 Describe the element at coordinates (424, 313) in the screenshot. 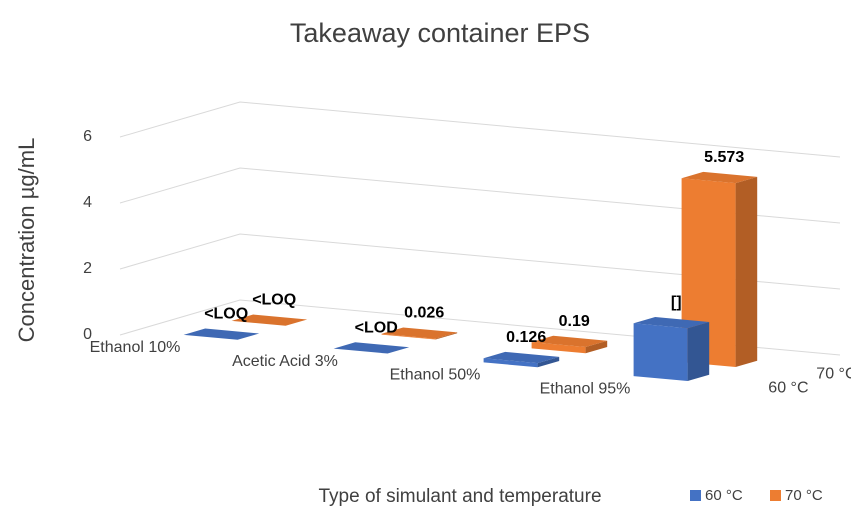

I see `data-label: 0.026` at that location.